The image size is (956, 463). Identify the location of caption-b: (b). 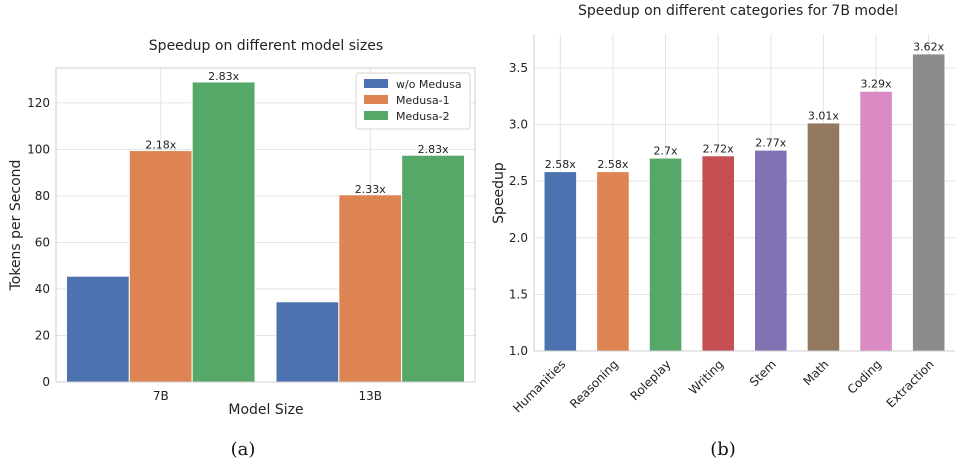
(723, 449).